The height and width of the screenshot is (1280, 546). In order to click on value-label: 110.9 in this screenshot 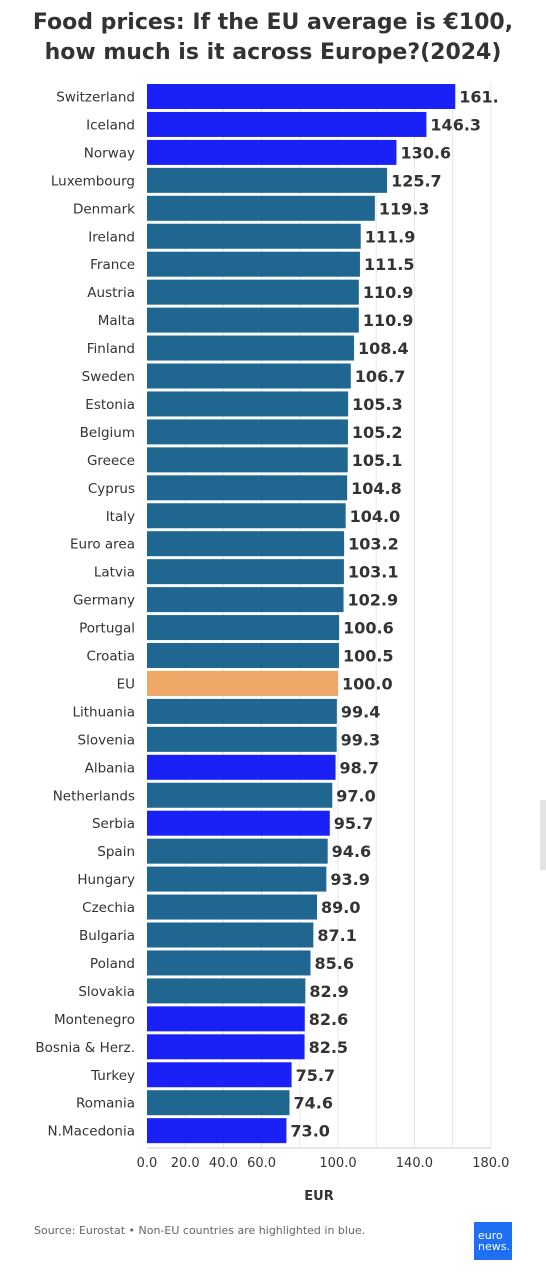, I will do `click(388, 320)`.